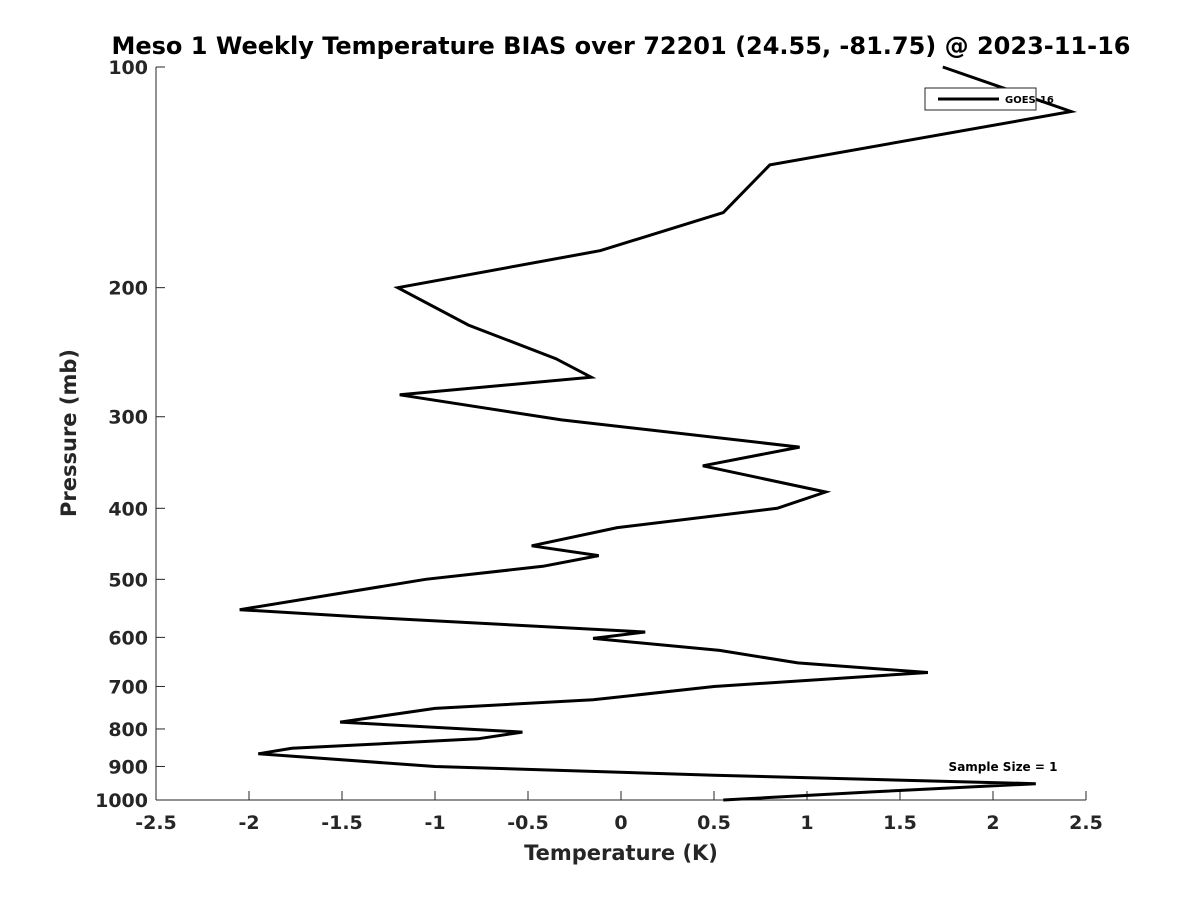 The image size is (1200, 900). What do you see at coordinates (128, 289) in the screenshot?
I see `y-tick-label: 200` at bounding box center [128, 289].